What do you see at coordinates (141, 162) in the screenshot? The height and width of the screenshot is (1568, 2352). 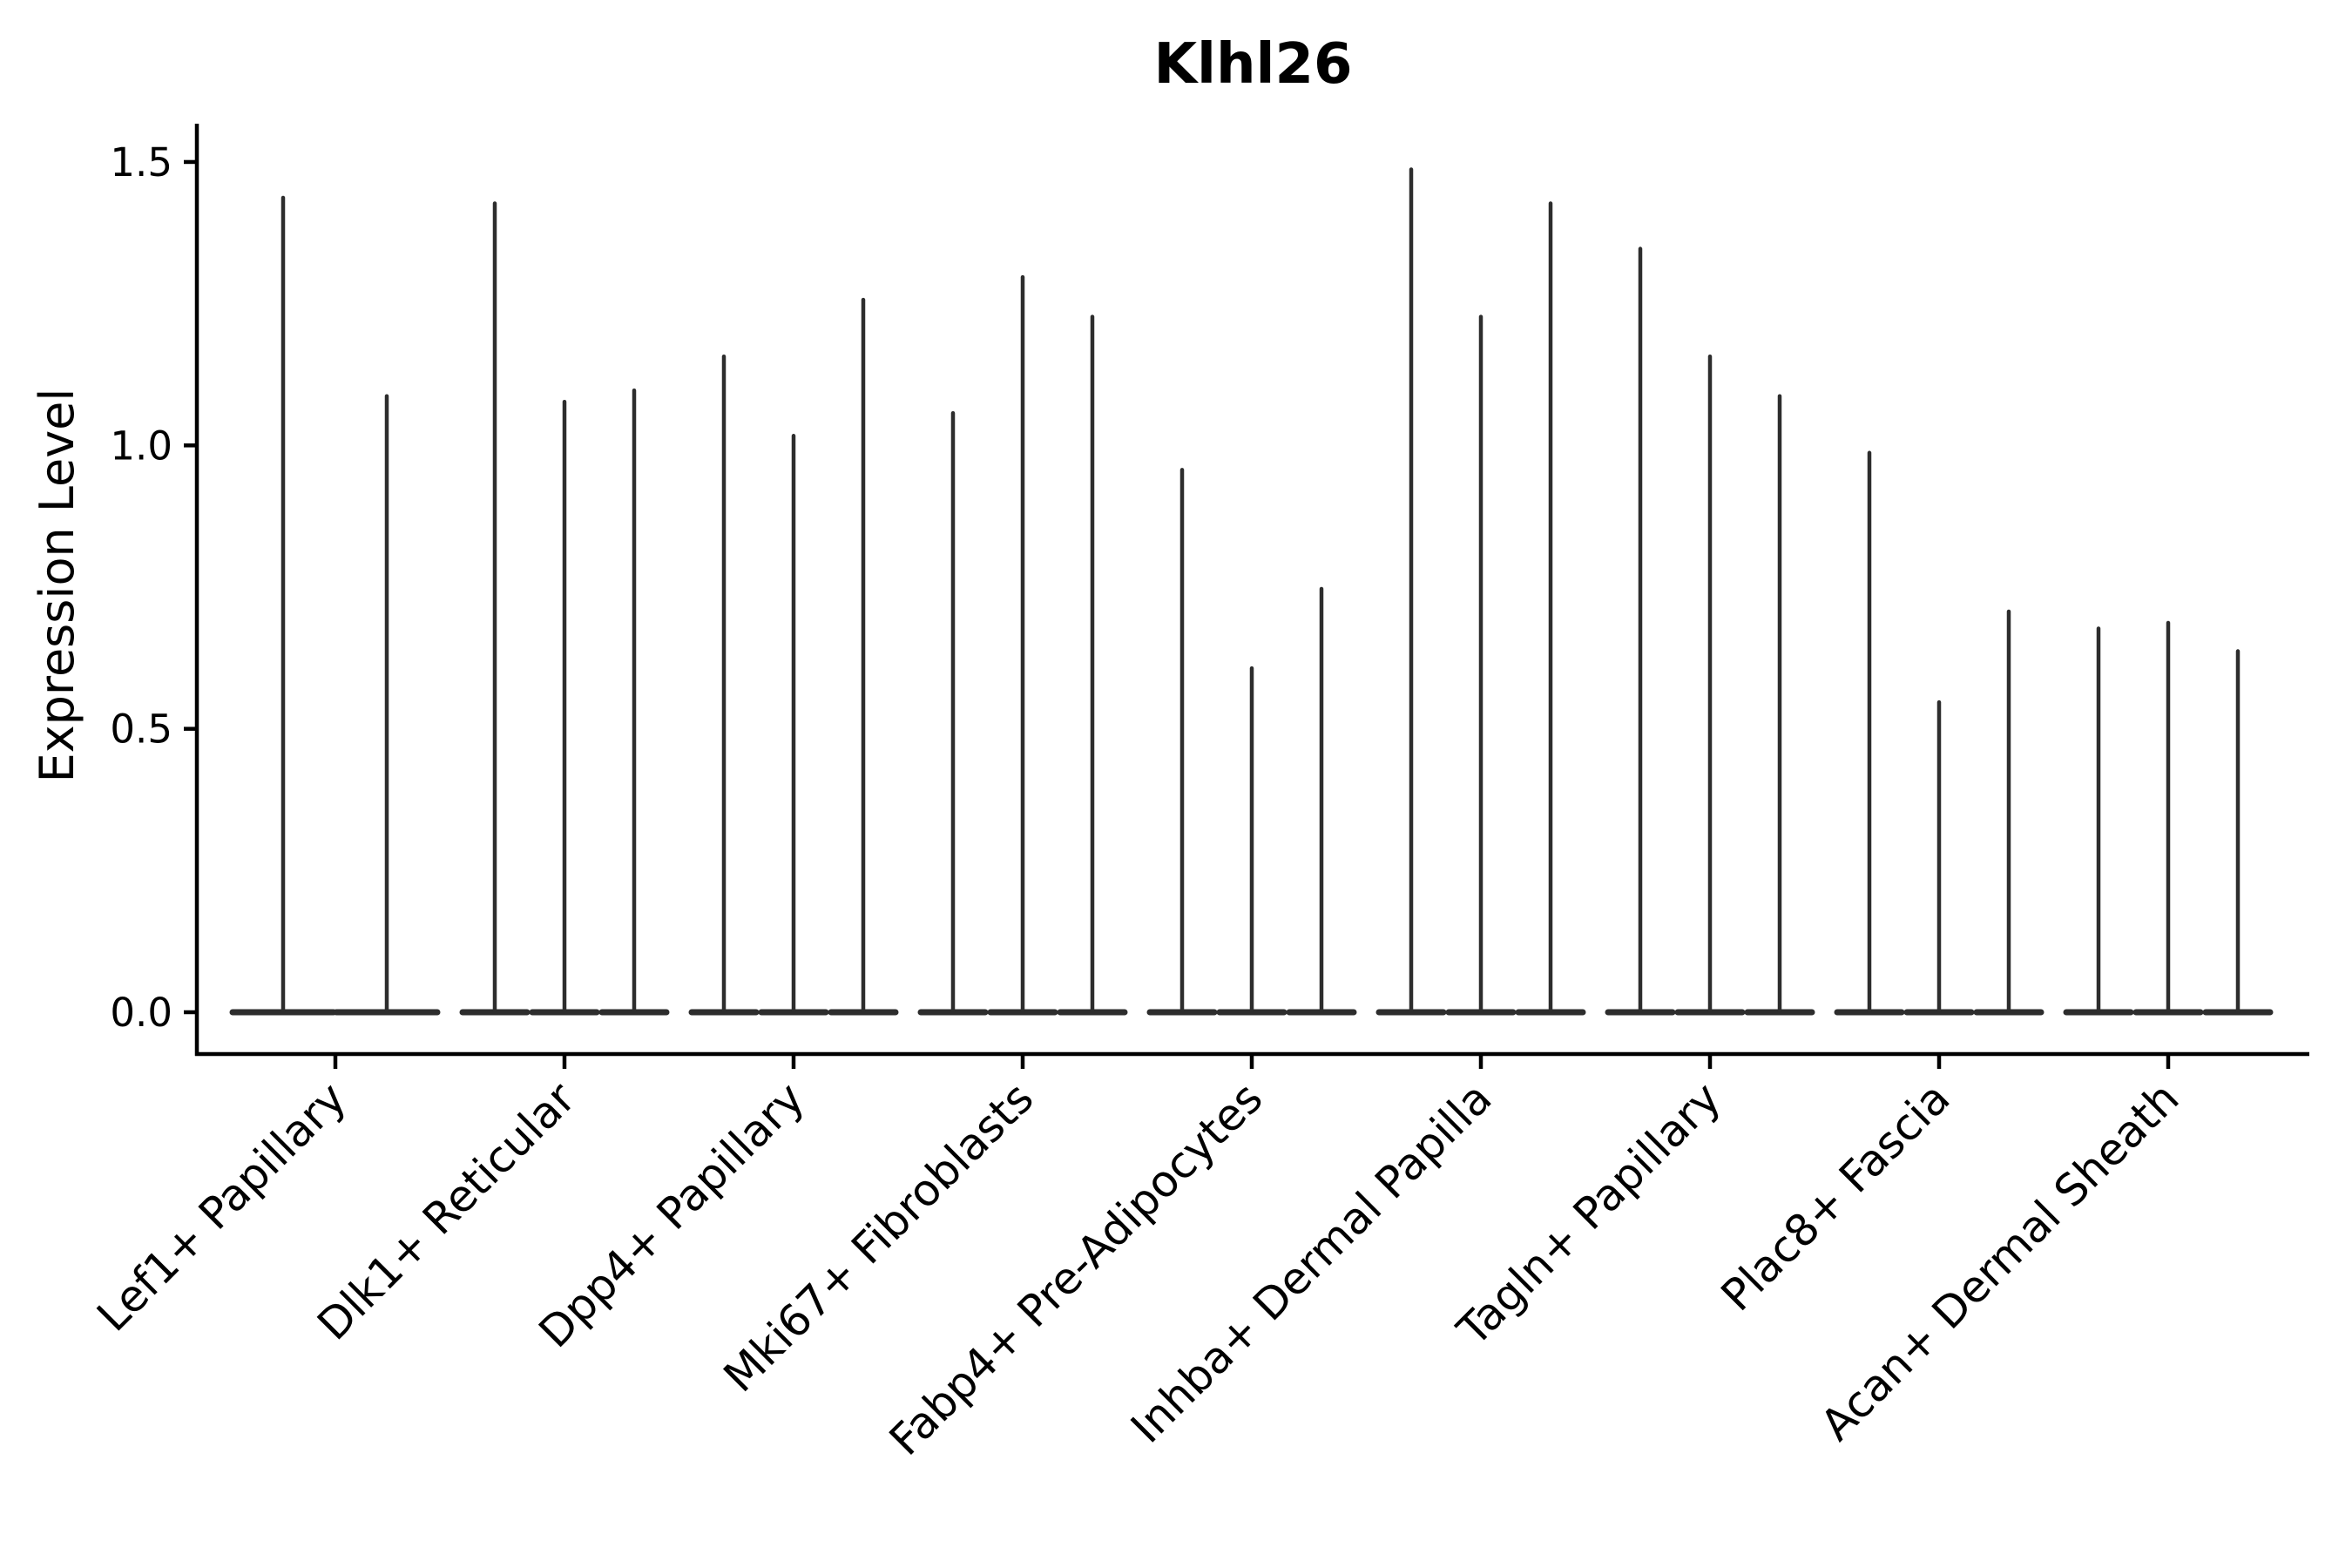 I see `y-tick-label: 1.5` at bounding box center [141, 162].